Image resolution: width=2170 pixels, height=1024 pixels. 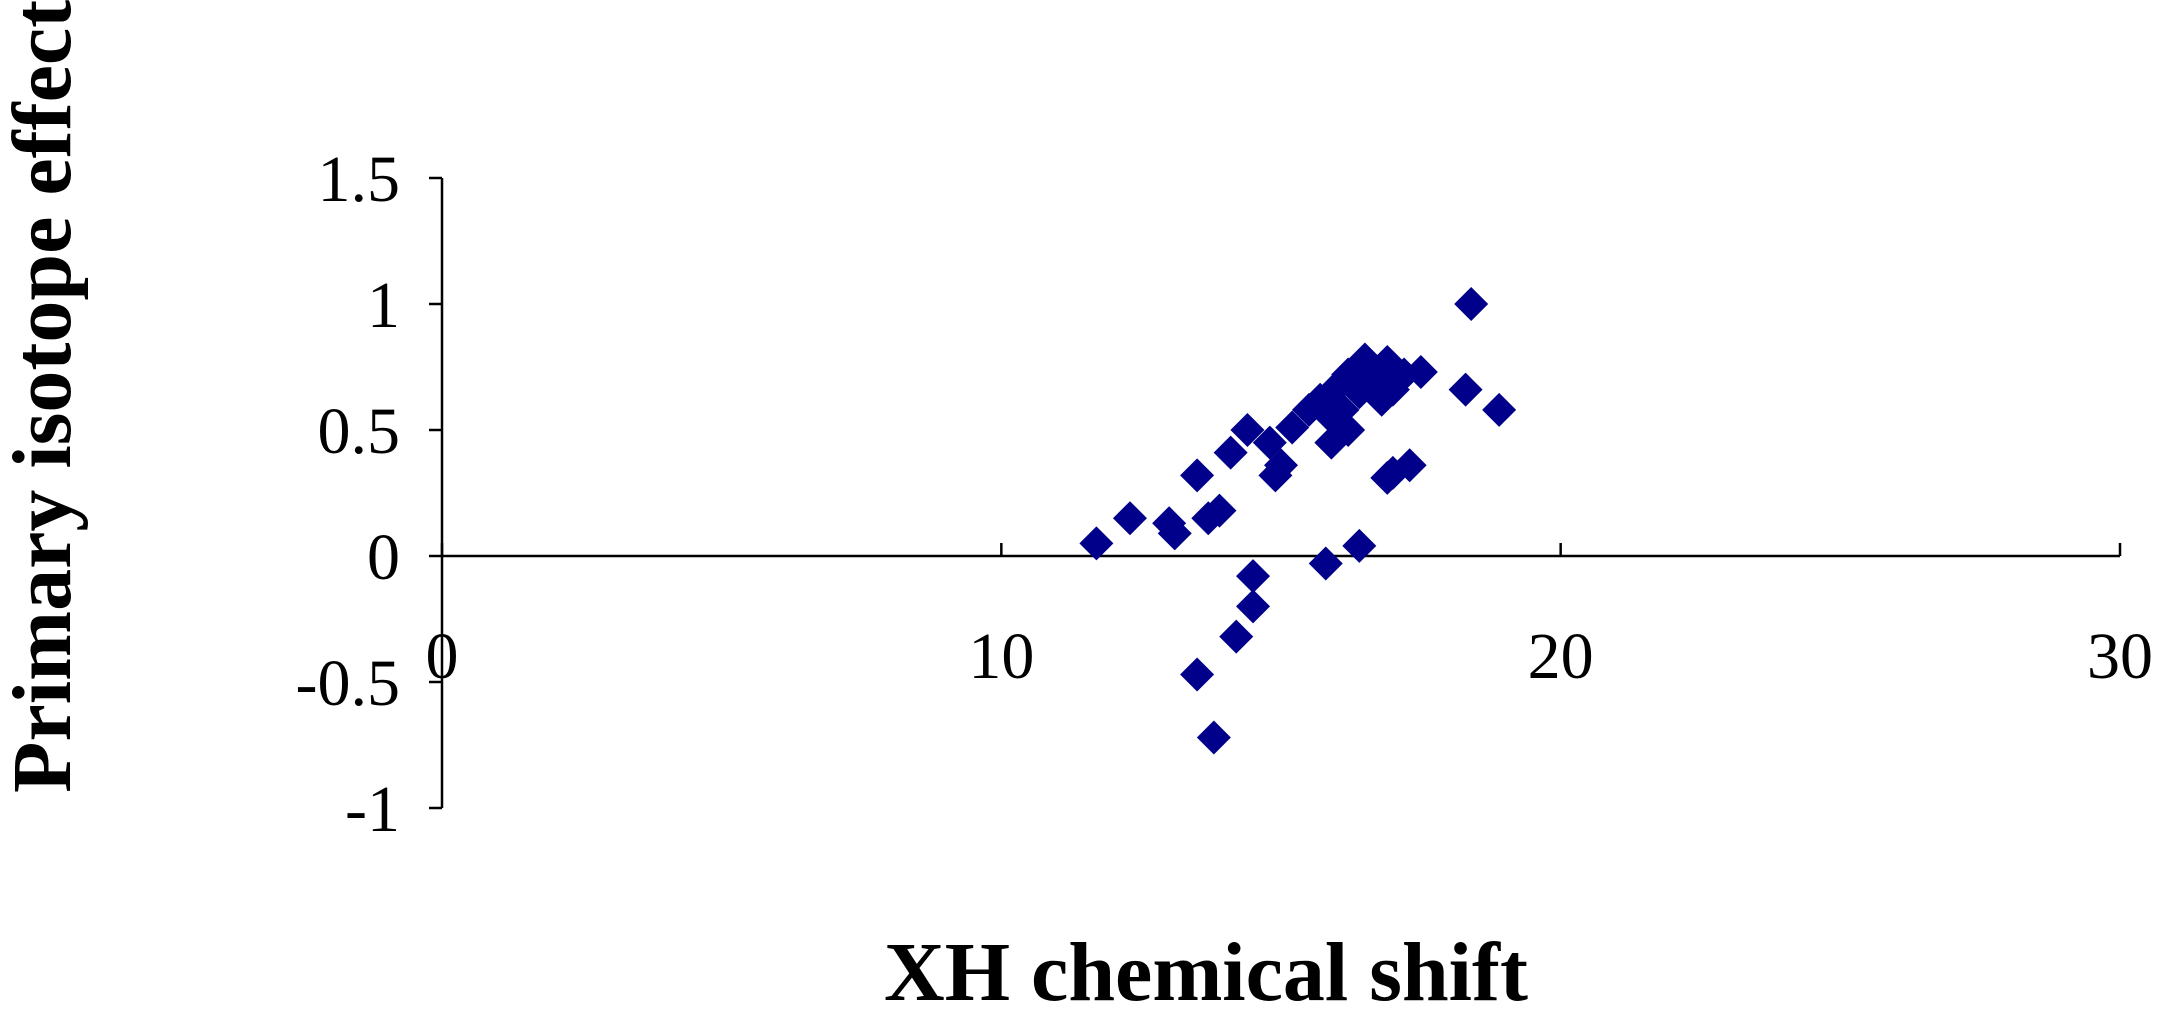 What do you see at coordinates (359, 431) in the screenshot?
I see `y-tick-label: 0.5` at bounding box center [359, 431].